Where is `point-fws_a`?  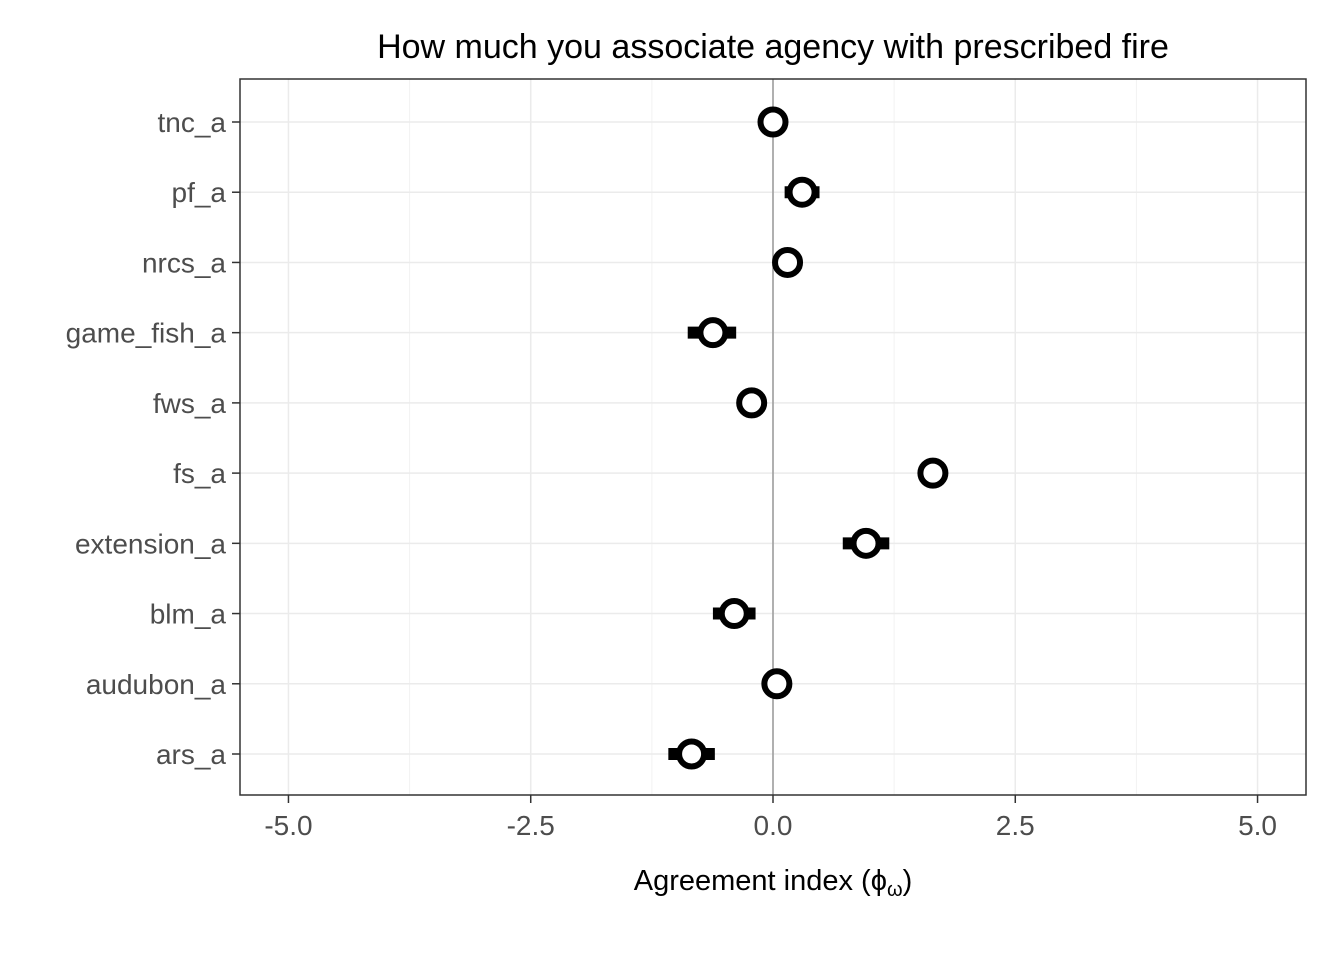
point-fws_a is located at coordinates (752, 403).